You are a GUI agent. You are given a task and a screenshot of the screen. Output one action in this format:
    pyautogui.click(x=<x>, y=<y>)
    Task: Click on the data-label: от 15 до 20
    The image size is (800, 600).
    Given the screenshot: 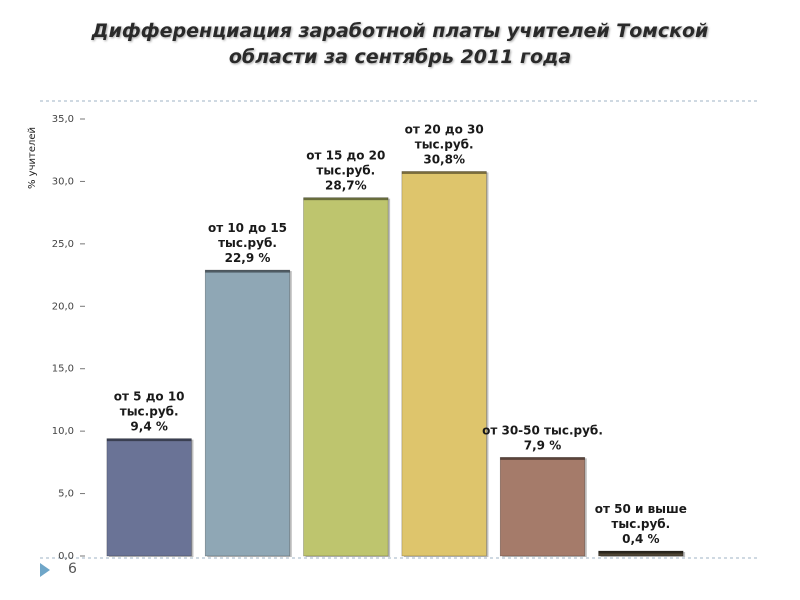 What is the action you would take?
    pyautogui.click(x=345, y=156)
    